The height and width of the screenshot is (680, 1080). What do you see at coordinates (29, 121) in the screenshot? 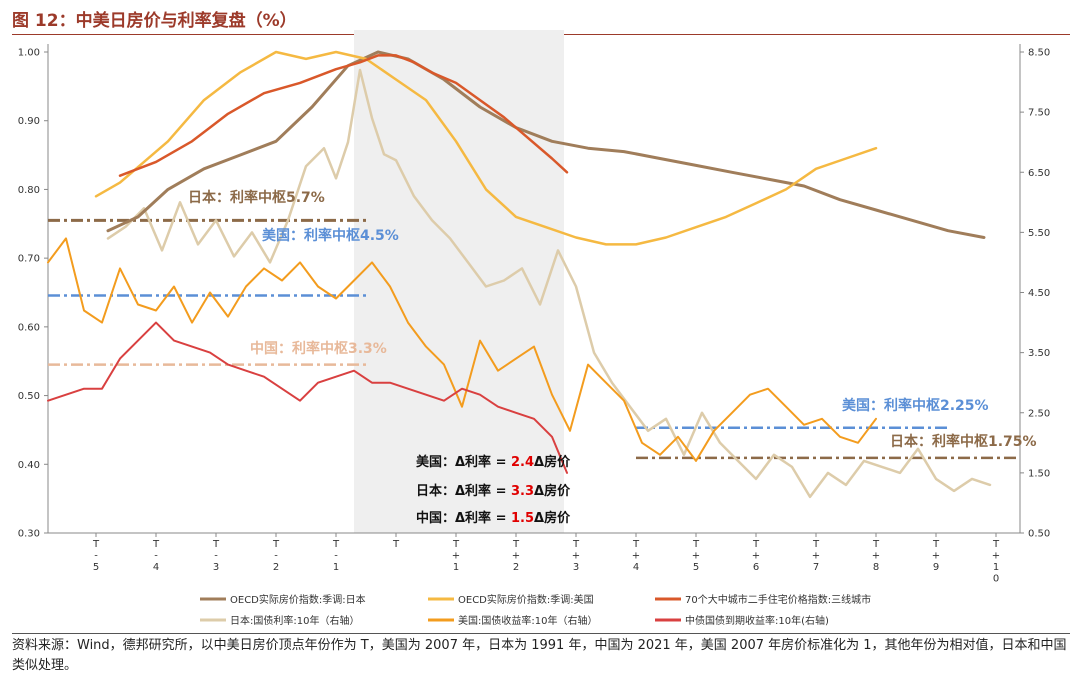
I see `left-tick-label: 0.90` at bounding box center [29, 121].